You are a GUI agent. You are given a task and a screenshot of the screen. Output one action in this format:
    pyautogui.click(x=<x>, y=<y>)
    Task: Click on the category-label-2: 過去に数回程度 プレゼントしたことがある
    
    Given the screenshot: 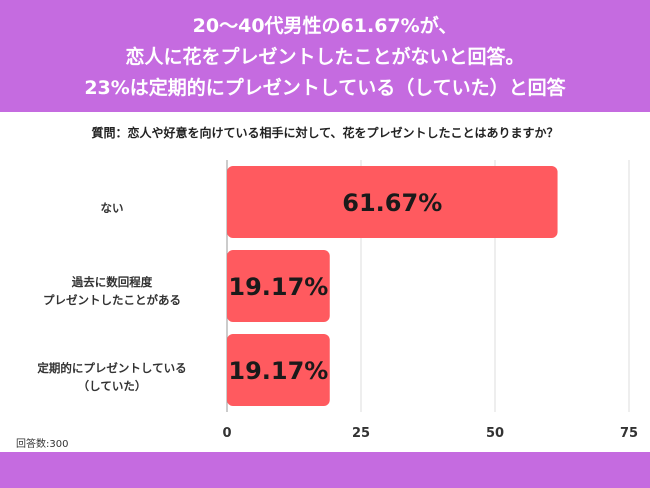 What is the action you would take?
    pyautogui.click(x=112, y=291)
    